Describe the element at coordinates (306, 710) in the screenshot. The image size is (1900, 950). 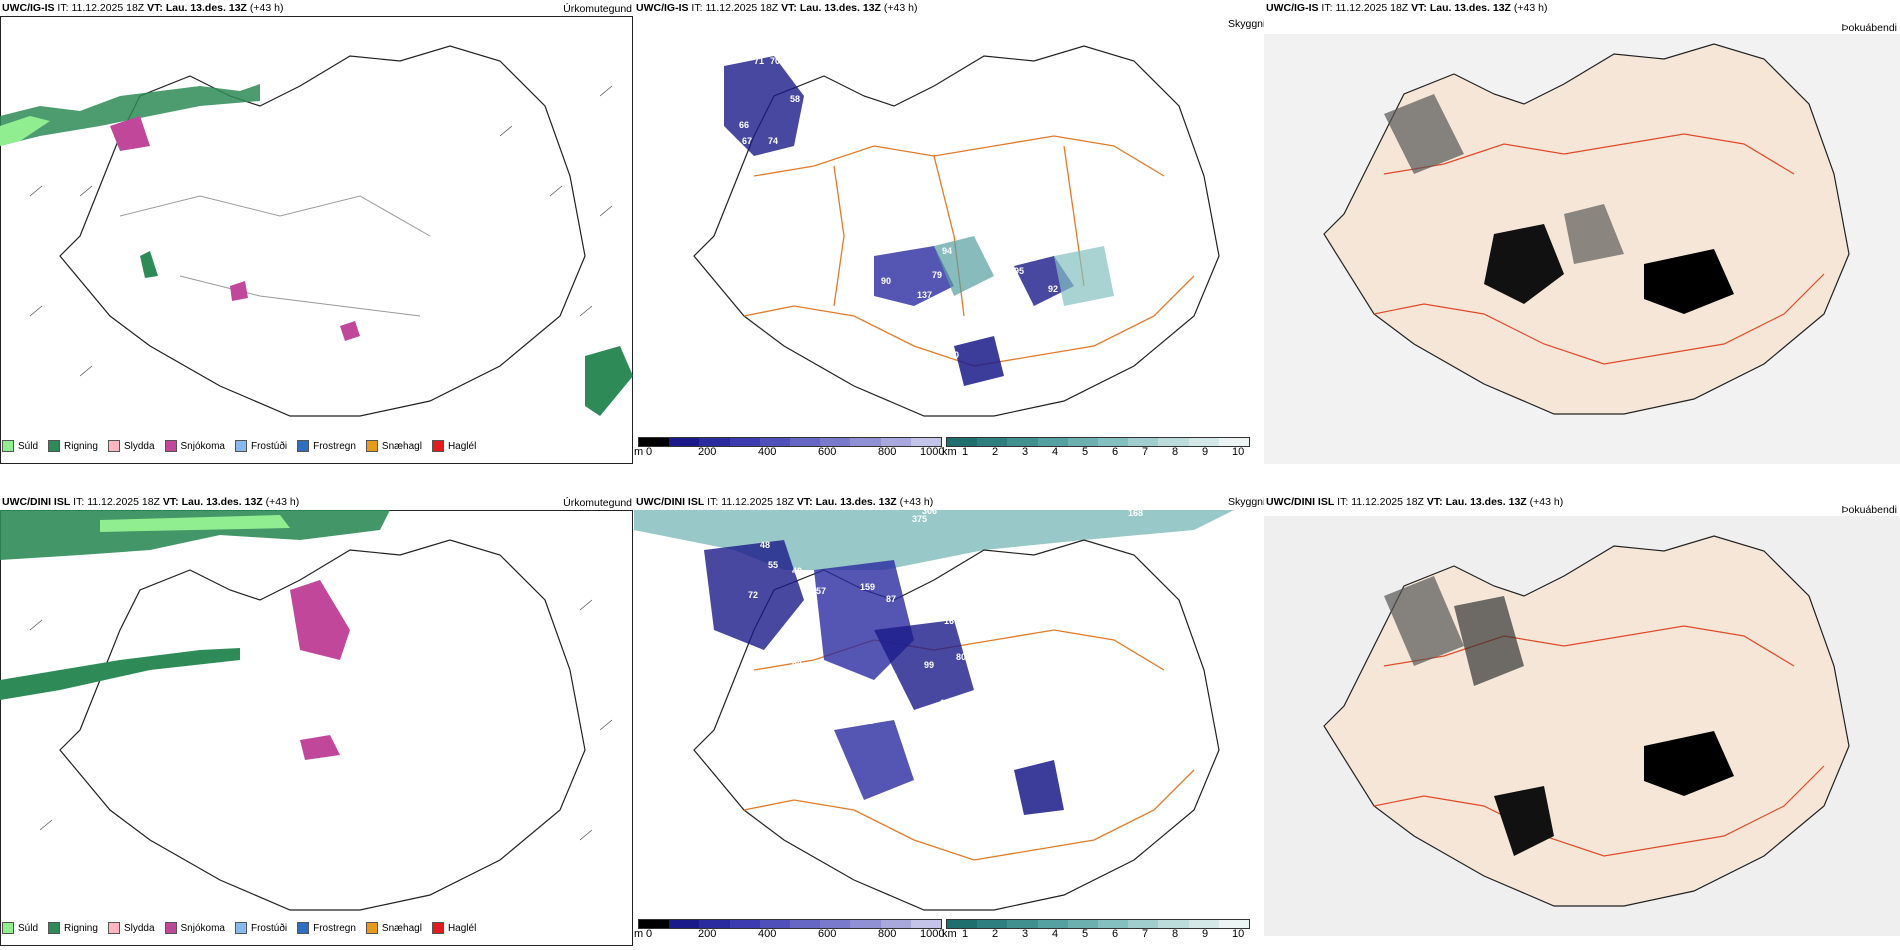
I see `iceland-map` at that location.